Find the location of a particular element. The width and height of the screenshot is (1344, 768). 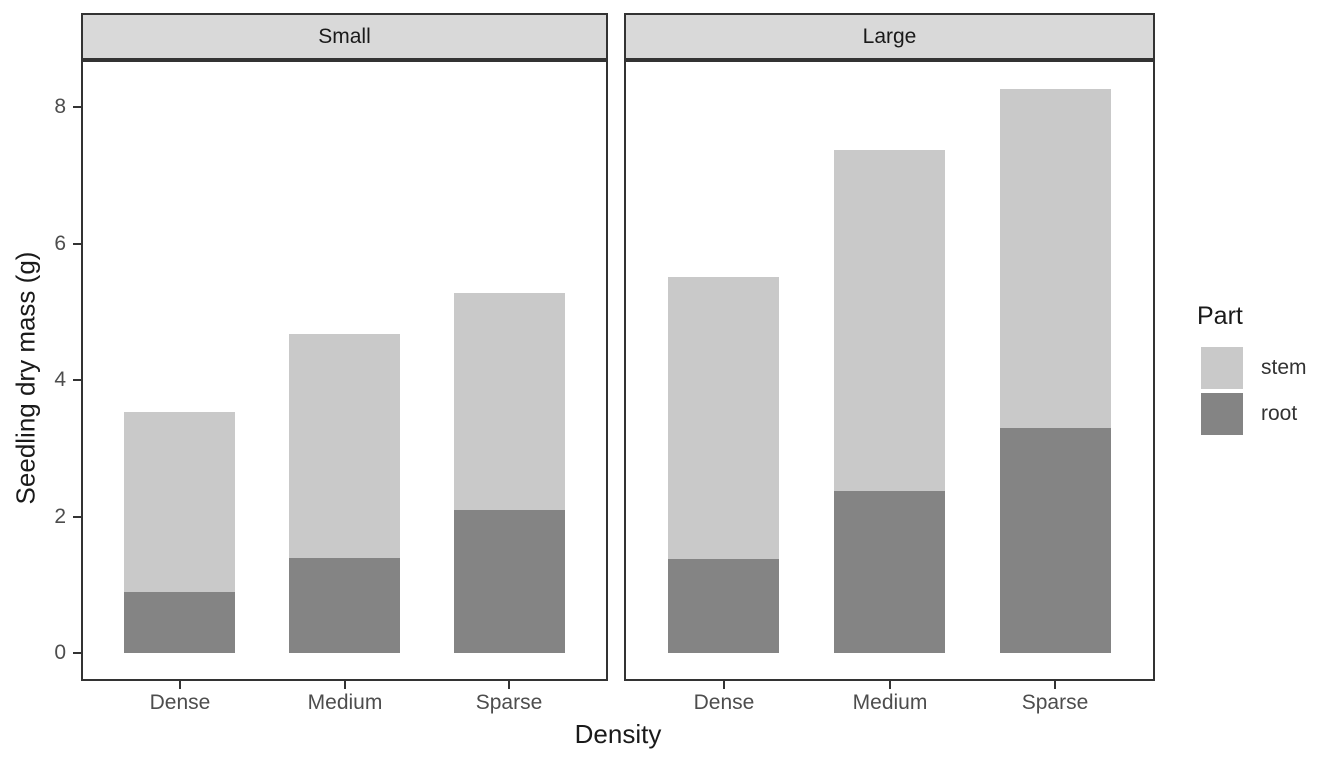

facet-strip-label: Small is located at coordinates (344, 36).